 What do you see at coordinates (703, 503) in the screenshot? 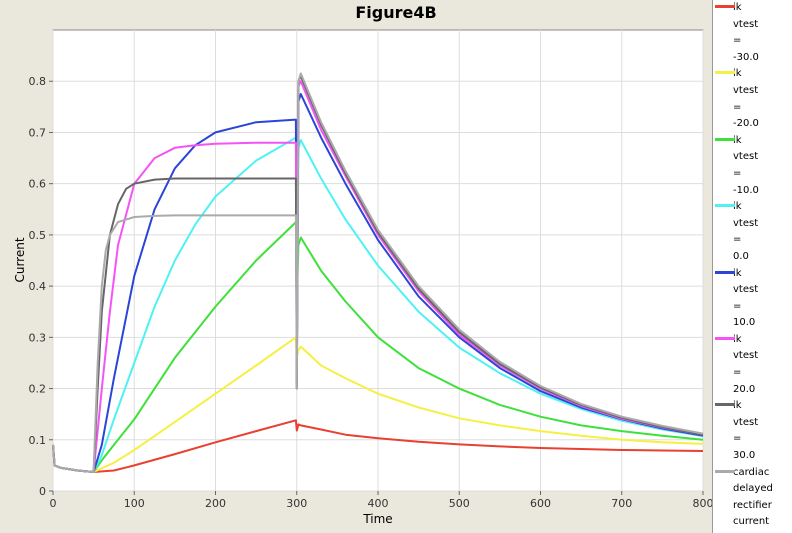
I see `x-tick-label: 800` at bounding box center [703, 503].